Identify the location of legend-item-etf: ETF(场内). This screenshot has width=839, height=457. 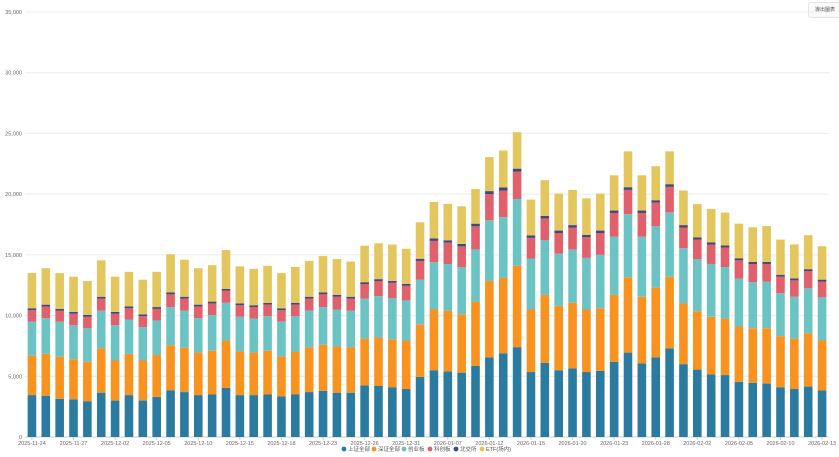
(495, 449).